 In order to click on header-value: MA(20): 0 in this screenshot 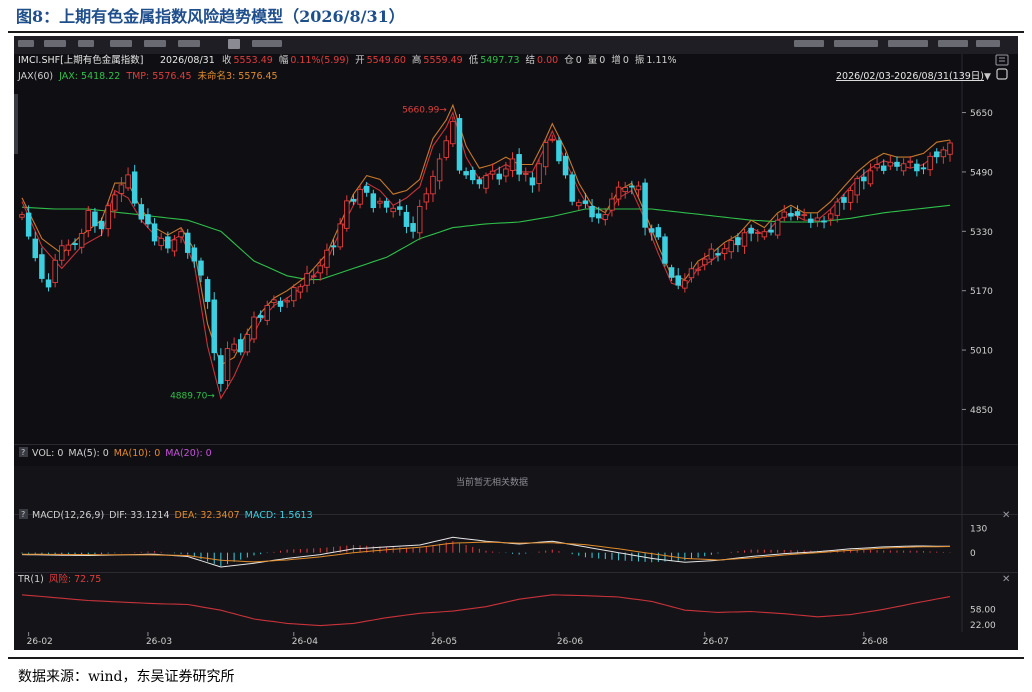, I will do `click(188, 453)`.